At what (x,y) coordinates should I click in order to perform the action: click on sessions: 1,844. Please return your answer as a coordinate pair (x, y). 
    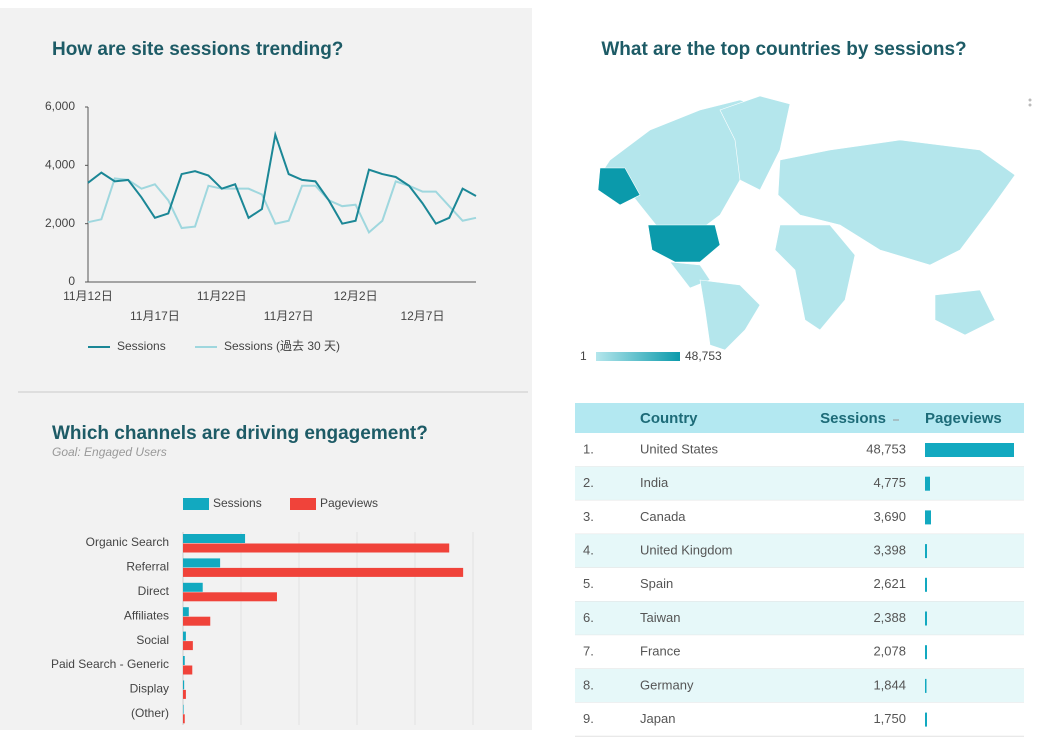
    Looking at the image, I should click on (889, 684).